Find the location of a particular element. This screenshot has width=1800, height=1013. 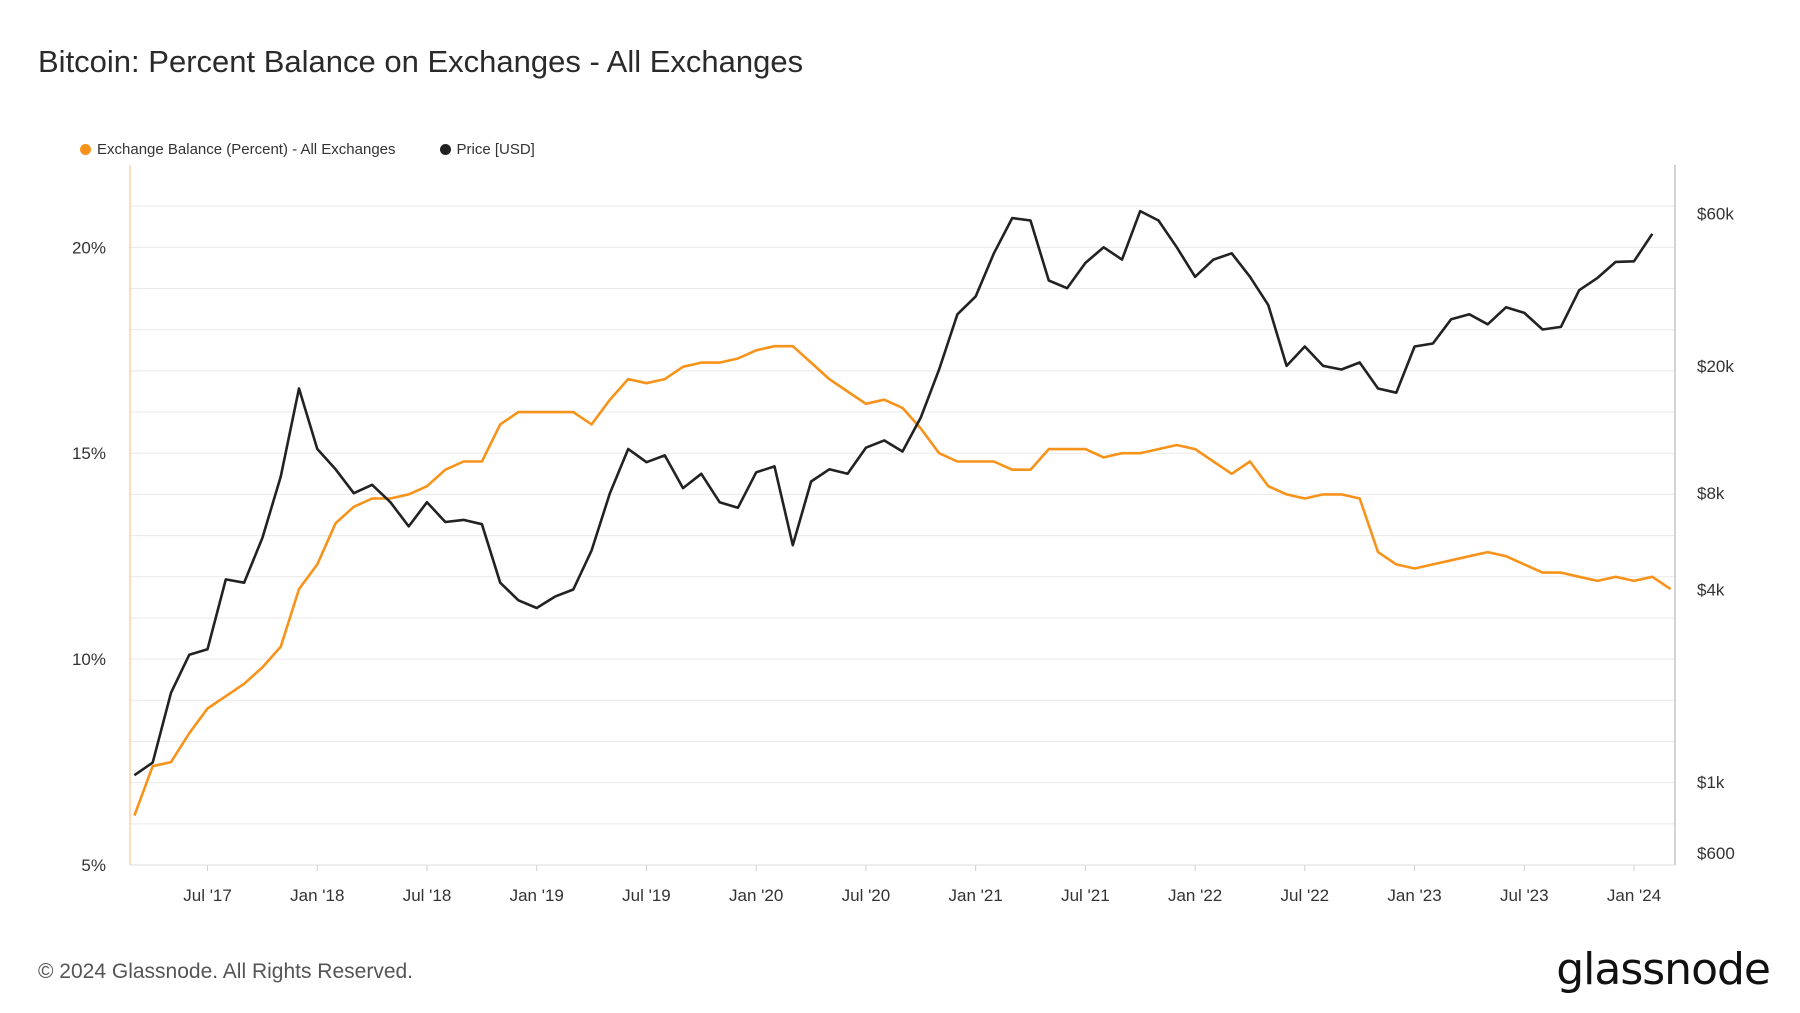

x-tick-label: Jan '21 is located at coordinates (976, 895).